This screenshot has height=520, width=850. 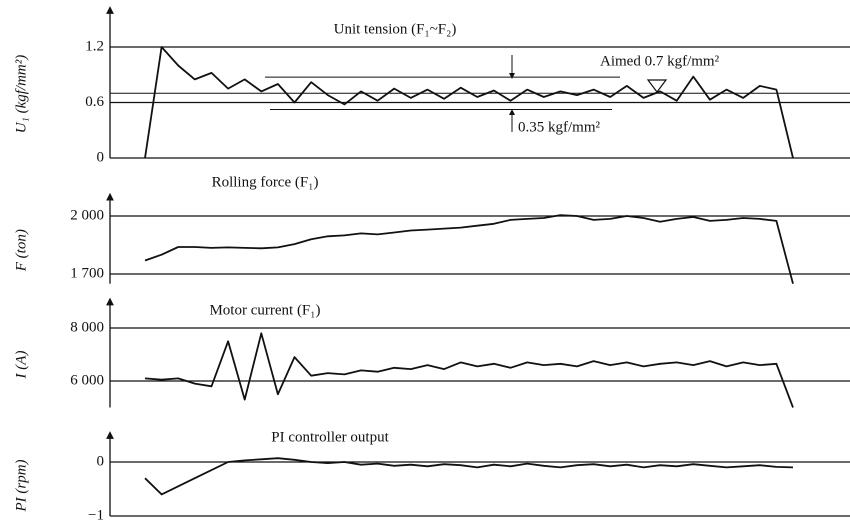 What do you see at coordinates (330, 437) in the screenshot?
I see `panel-title: PI controller output` at bounding box center [330, 437].